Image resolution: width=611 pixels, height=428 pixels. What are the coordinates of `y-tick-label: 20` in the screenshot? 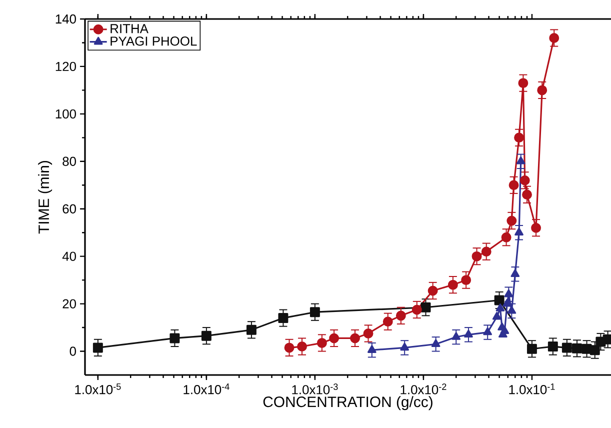 It's located at (69, 303).